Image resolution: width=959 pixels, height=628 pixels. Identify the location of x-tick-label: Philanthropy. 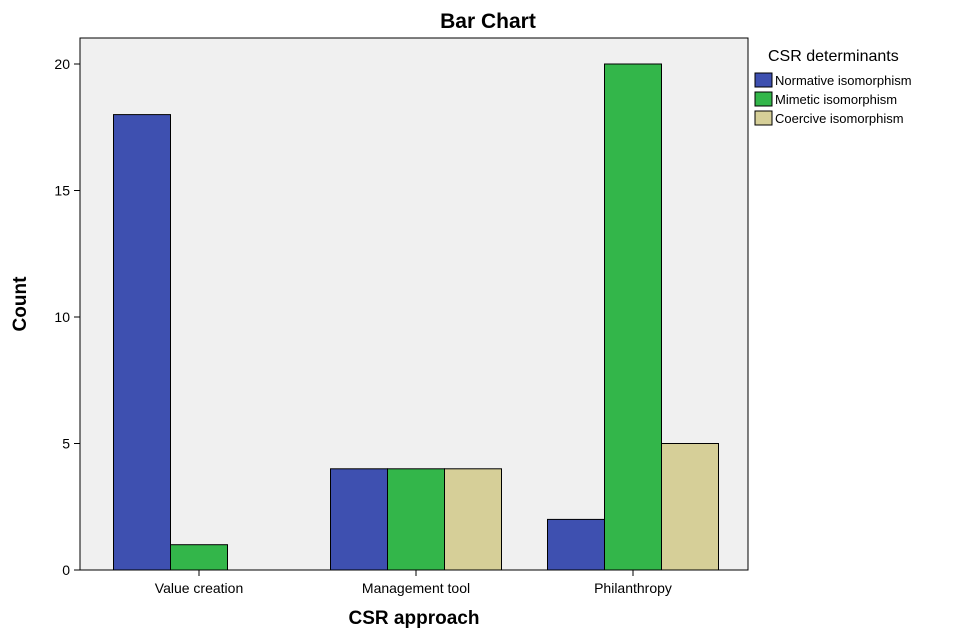
(633, 588).